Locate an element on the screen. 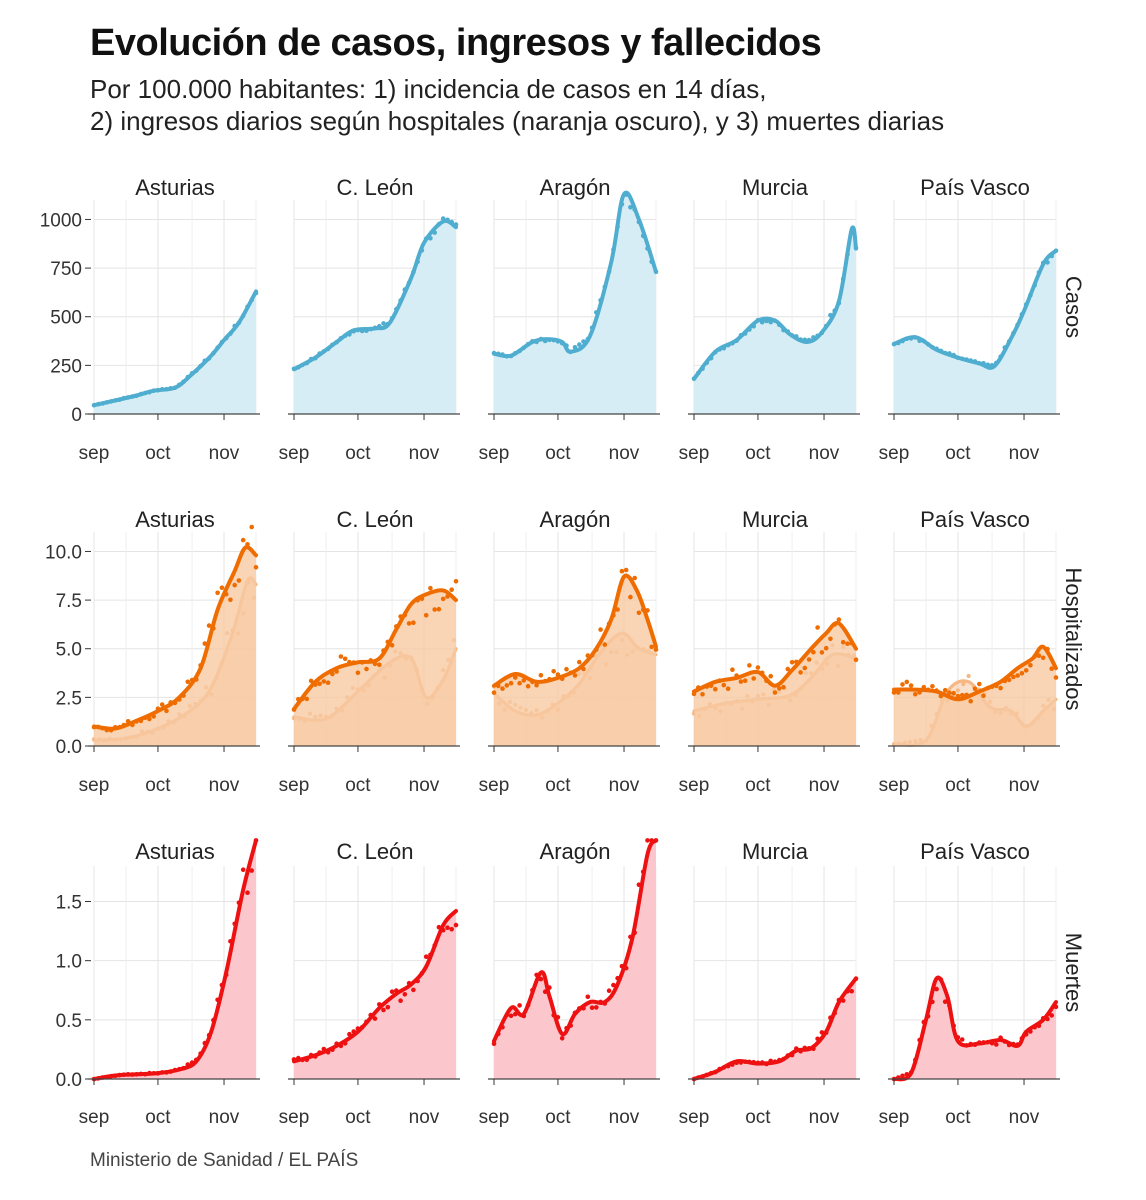  line-muertes is located at coordinates (775, 1028).